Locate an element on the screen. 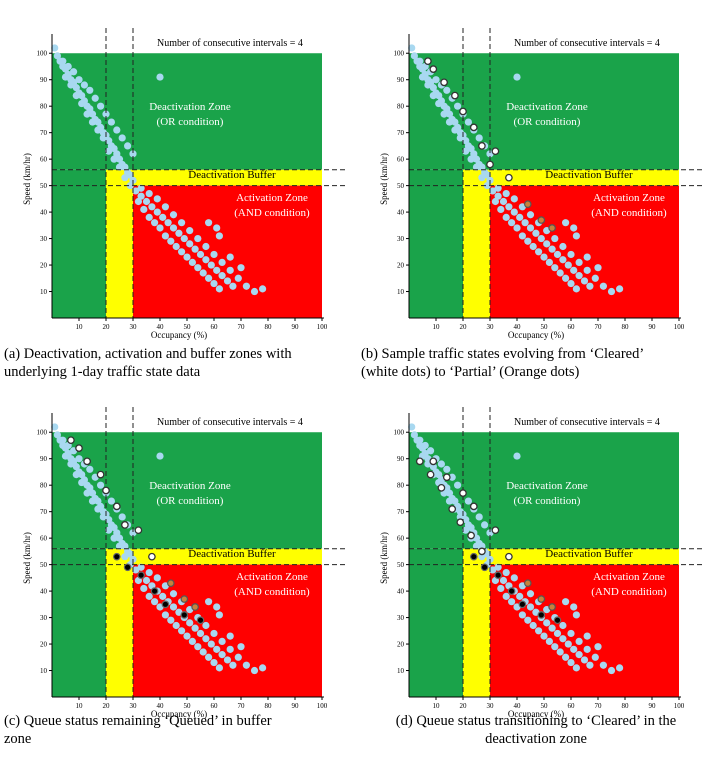 Image resolution: width=714 pixels, height=758 pixels. activation-zone is located at coordinates (227, 251).